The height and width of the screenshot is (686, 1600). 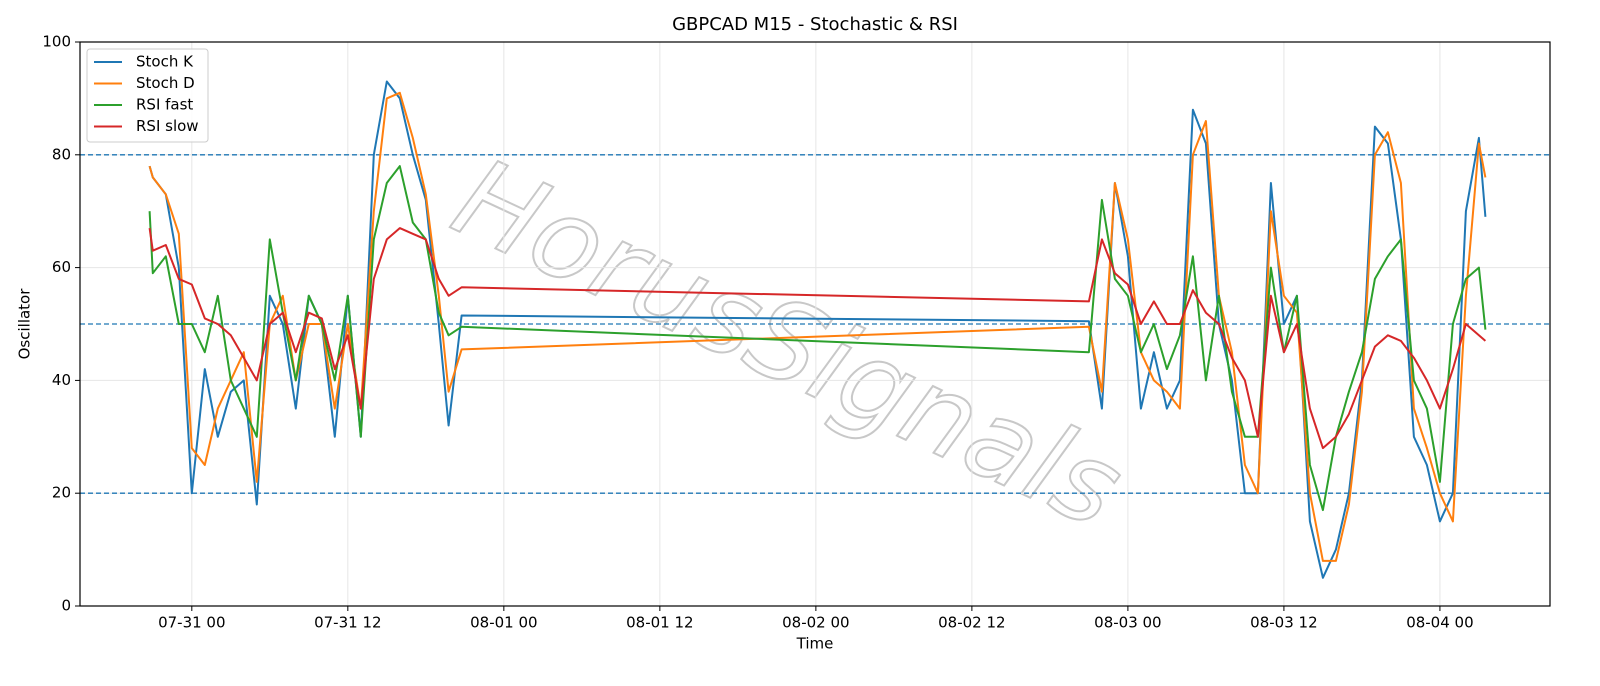 I want to click on x-tick-label: 08-01 00, so click(x=503, y=623).